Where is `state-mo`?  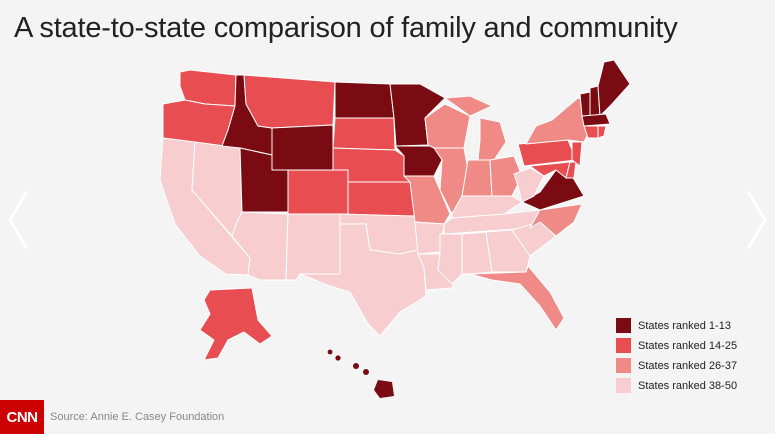 state-mo is located at coordinates (427, 200).